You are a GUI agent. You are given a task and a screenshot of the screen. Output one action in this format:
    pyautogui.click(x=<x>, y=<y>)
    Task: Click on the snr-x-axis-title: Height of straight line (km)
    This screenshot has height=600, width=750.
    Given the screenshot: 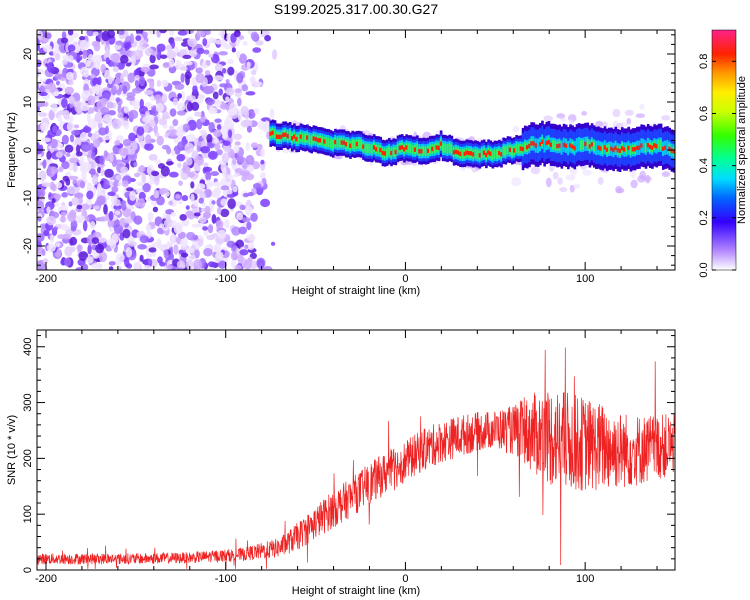 What is the action you would take?
    pyautogui.click(x=356, y=591)
    